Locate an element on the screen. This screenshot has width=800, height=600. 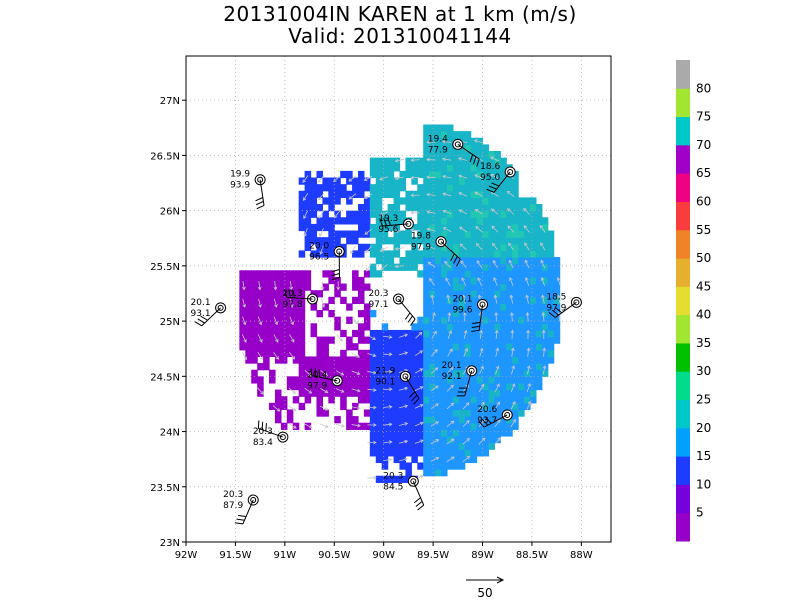
station-pressure: 87.9 is located at coordinates (233, 506).